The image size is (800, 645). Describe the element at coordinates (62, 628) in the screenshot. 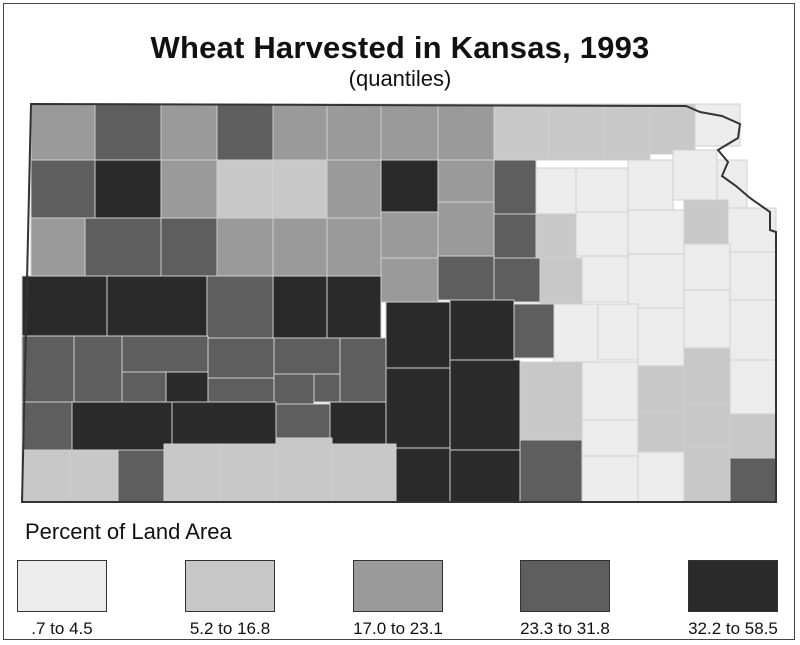

I see `legend-label-1: .7 to 4.5` at that location.